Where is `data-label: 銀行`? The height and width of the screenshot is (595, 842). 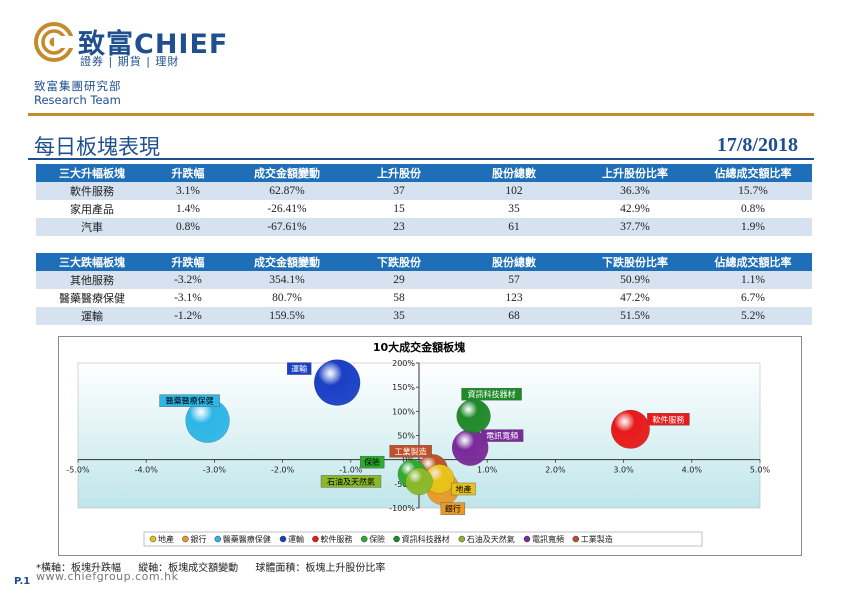 data-label: 銀行 is located at coordinates (453, 509).